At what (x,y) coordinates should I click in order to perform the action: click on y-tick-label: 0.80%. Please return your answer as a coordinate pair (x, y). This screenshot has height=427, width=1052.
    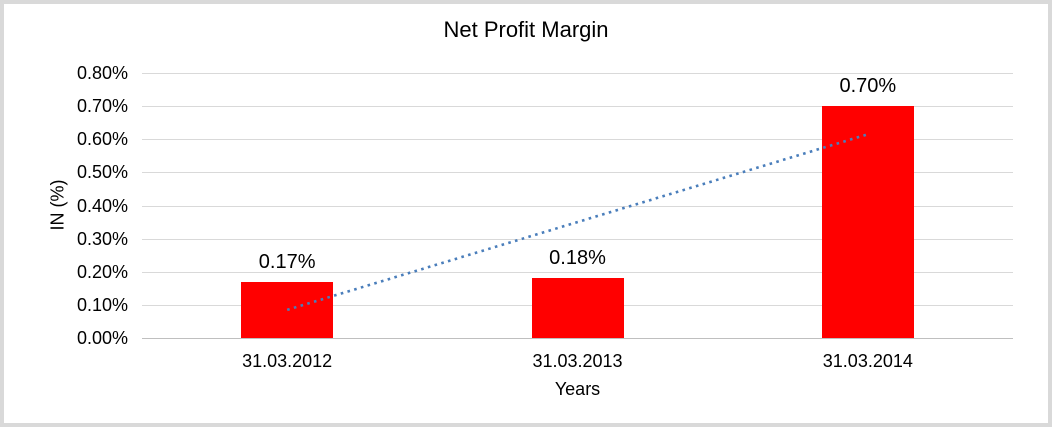
    Looking at the image, I should click on (102, 73).